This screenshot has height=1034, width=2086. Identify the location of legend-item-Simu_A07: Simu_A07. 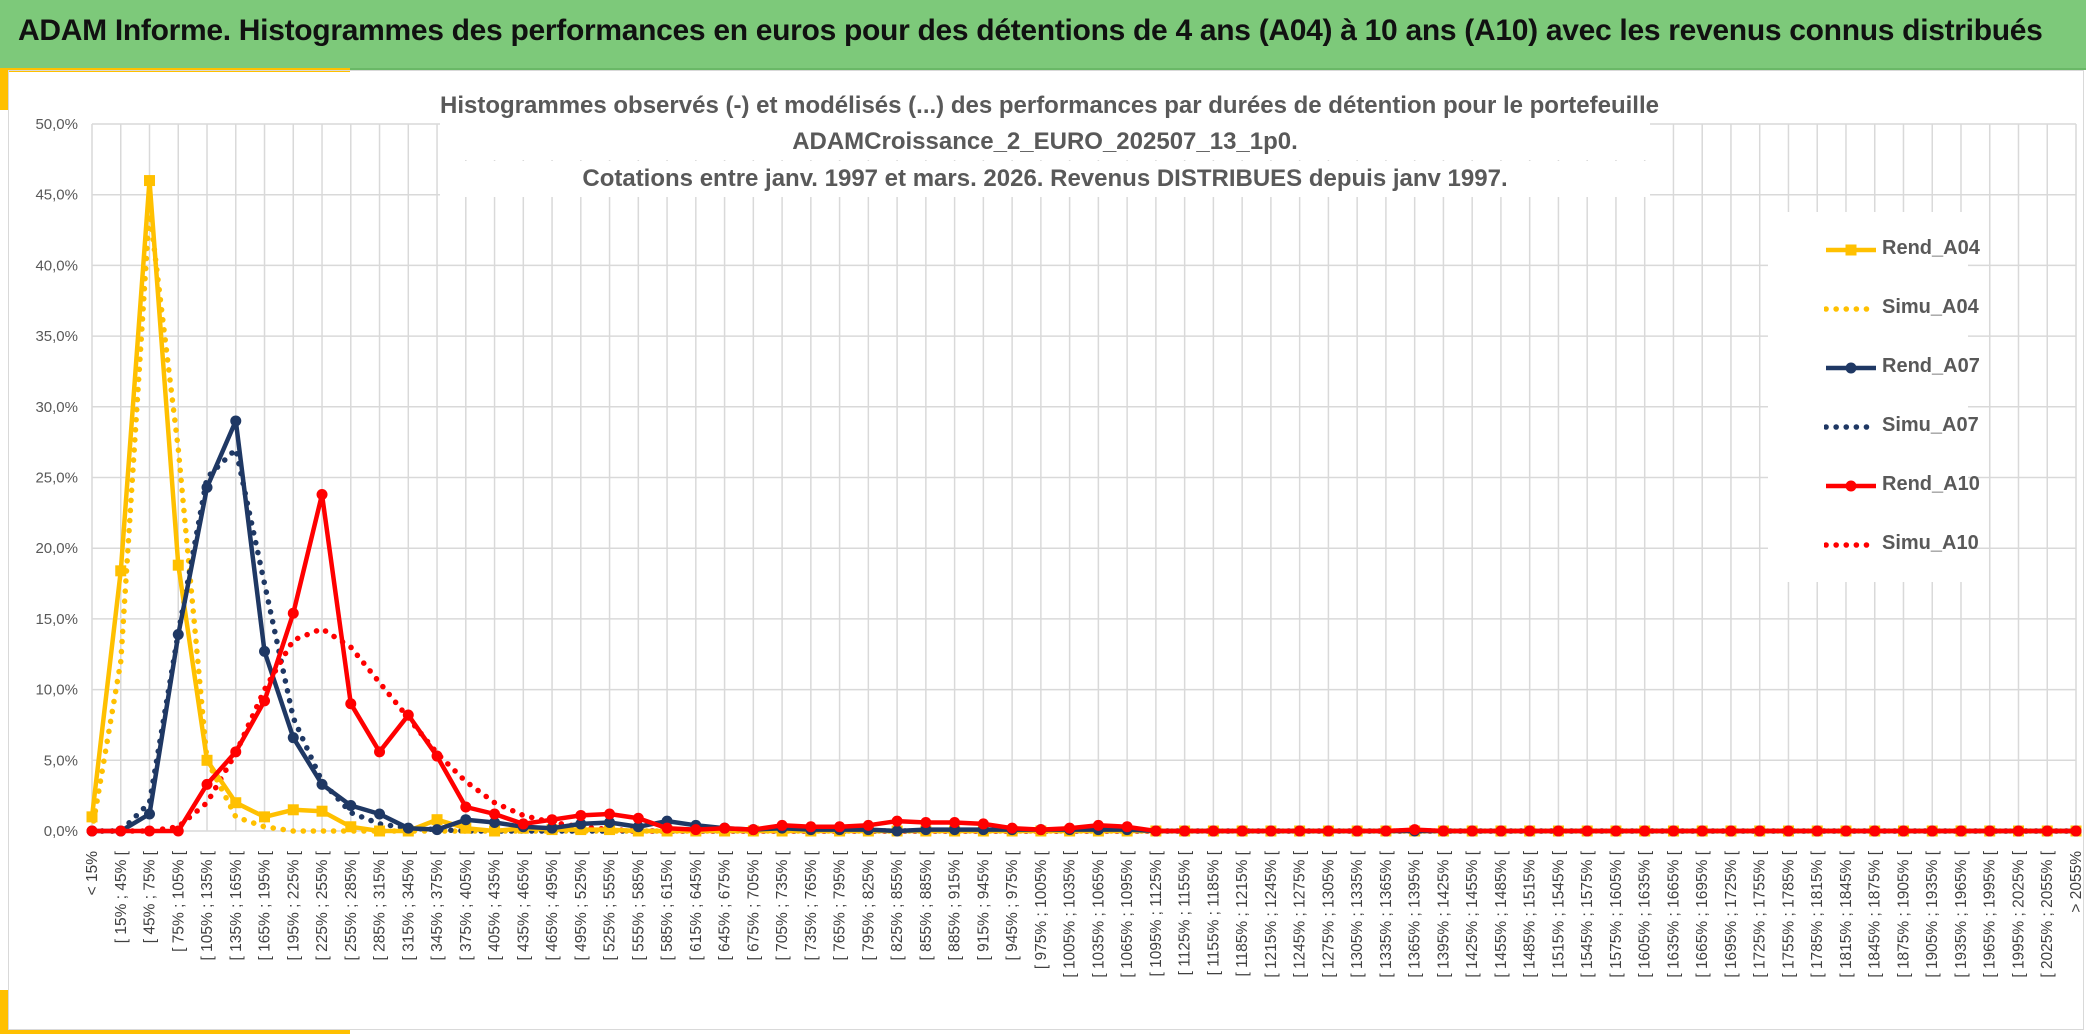
(1873, 427).